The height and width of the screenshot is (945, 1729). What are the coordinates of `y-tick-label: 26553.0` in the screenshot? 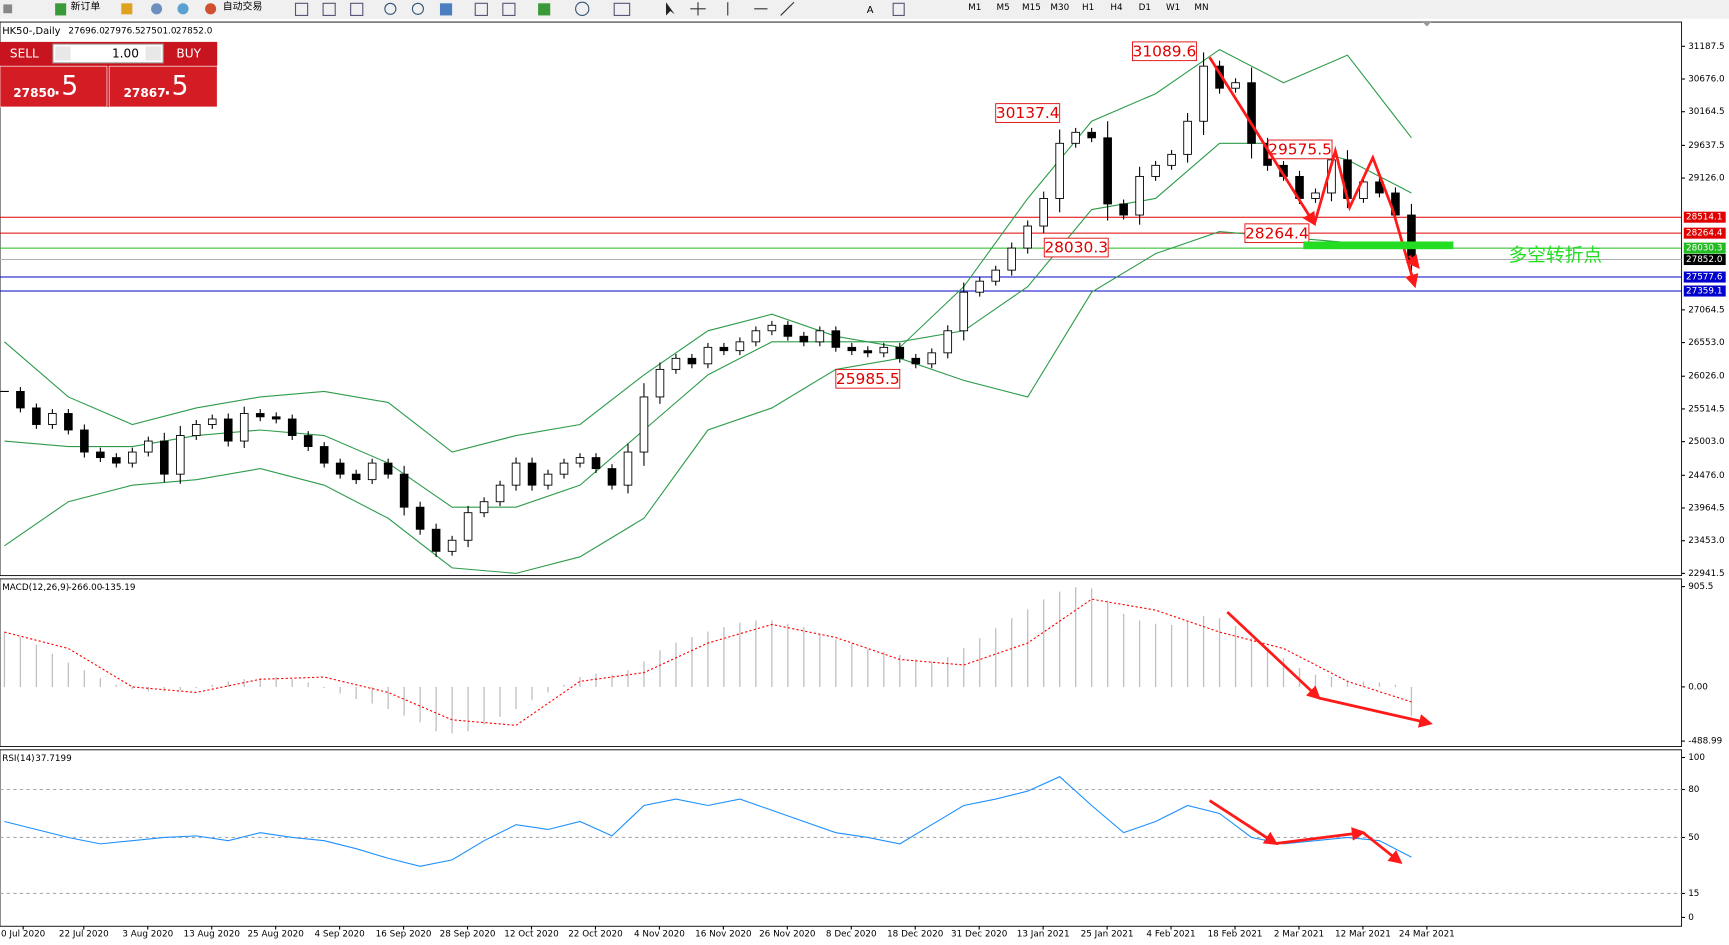 It's located at (1706, 343).